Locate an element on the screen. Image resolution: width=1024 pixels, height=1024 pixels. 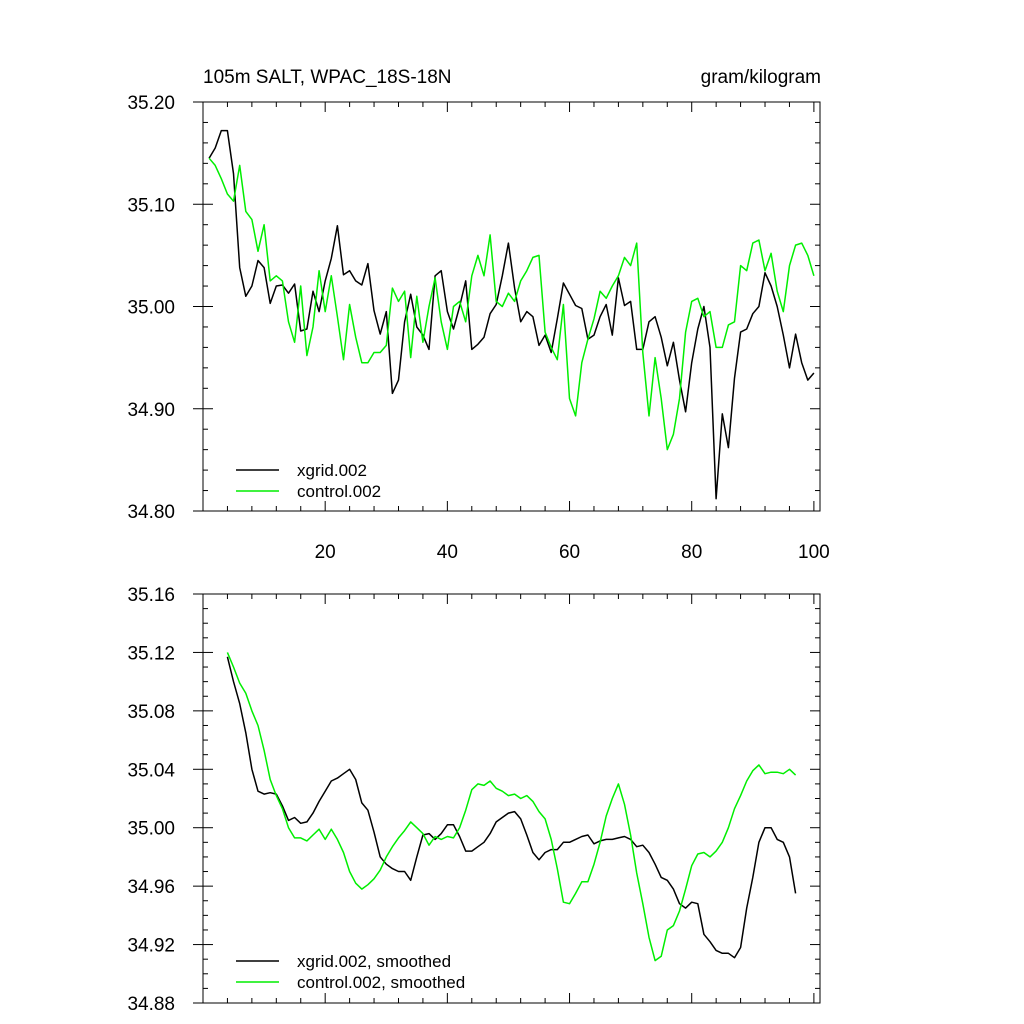
legend-label: control.002, smoothed is located at coordinates (381, 982).